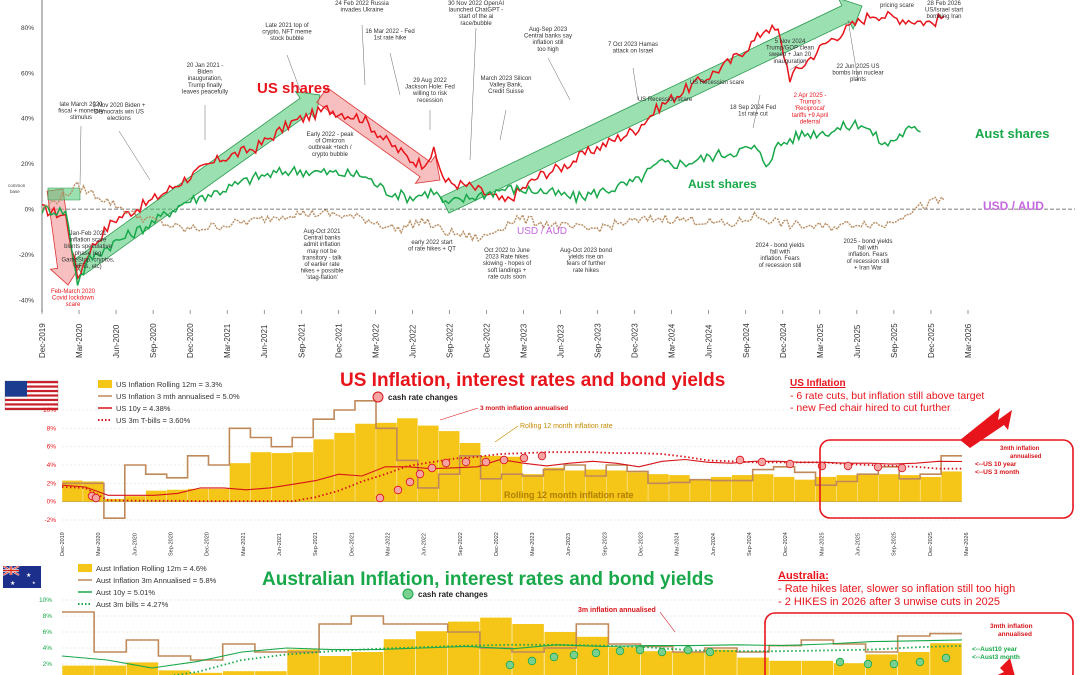 The image size is (1080, 675). What do you see at coordinates (31, 391) in the screenshot?
I see `us-flag-stripe` at bounding box center [31, 391].